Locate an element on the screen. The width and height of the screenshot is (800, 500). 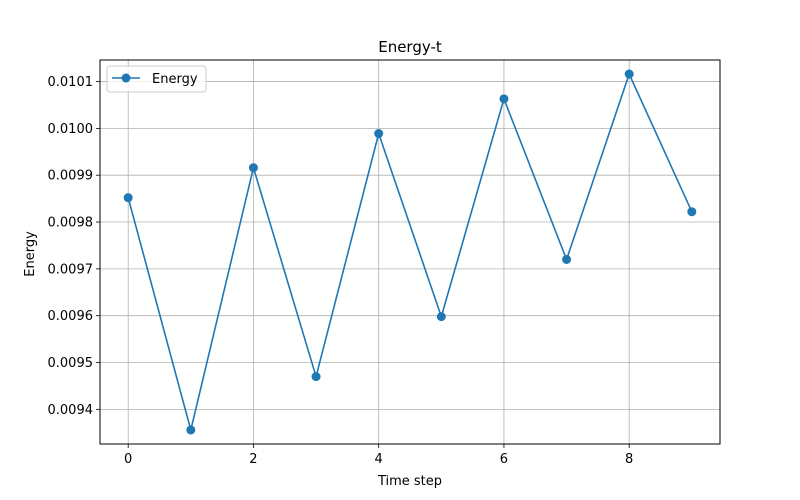
y-tick-label: 0.0101 is located at coordinates (71, 82).